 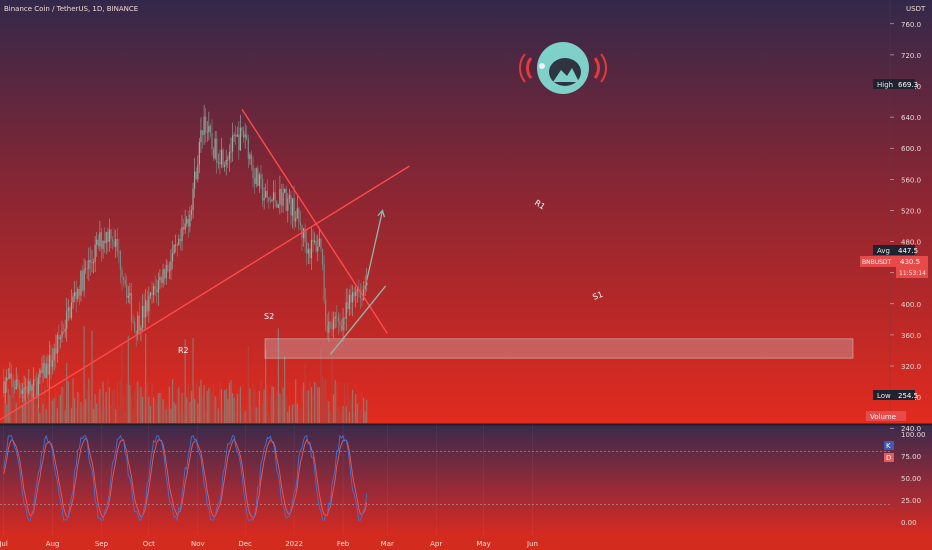 What do you see at coordinates (911, 336) in the screenshot?
I see `price-tick-label: 360.0` at bounding box center [911, 336].